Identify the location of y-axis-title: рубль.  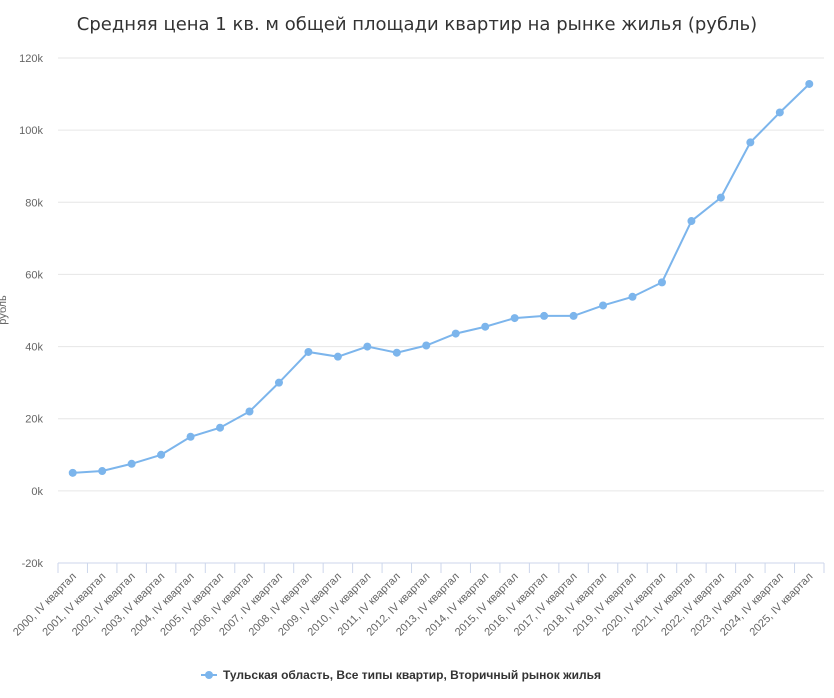
(4, 310).